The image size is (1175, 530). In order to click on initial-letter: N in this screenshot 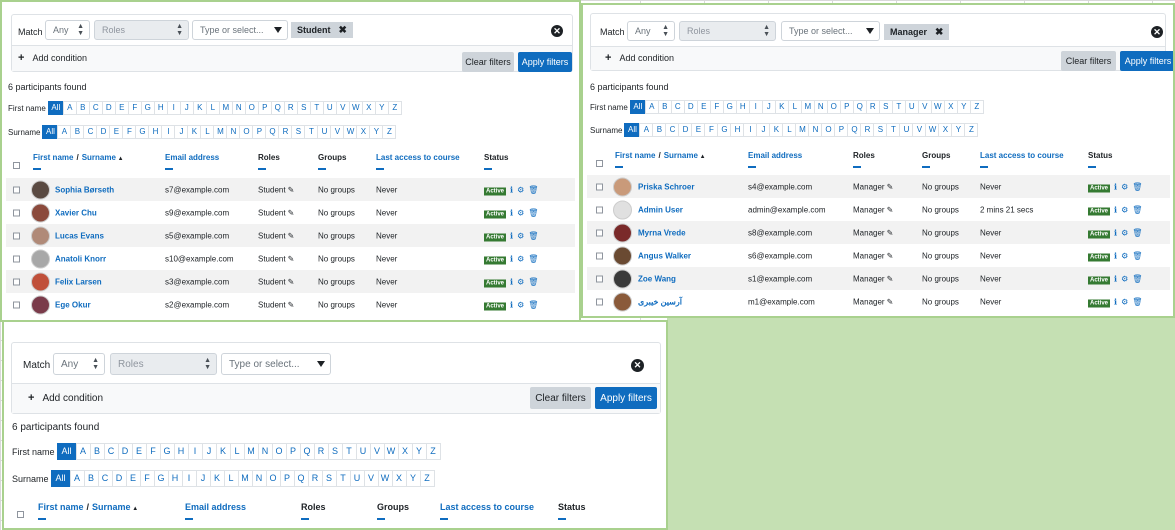, I will do `click(238, 108)`.